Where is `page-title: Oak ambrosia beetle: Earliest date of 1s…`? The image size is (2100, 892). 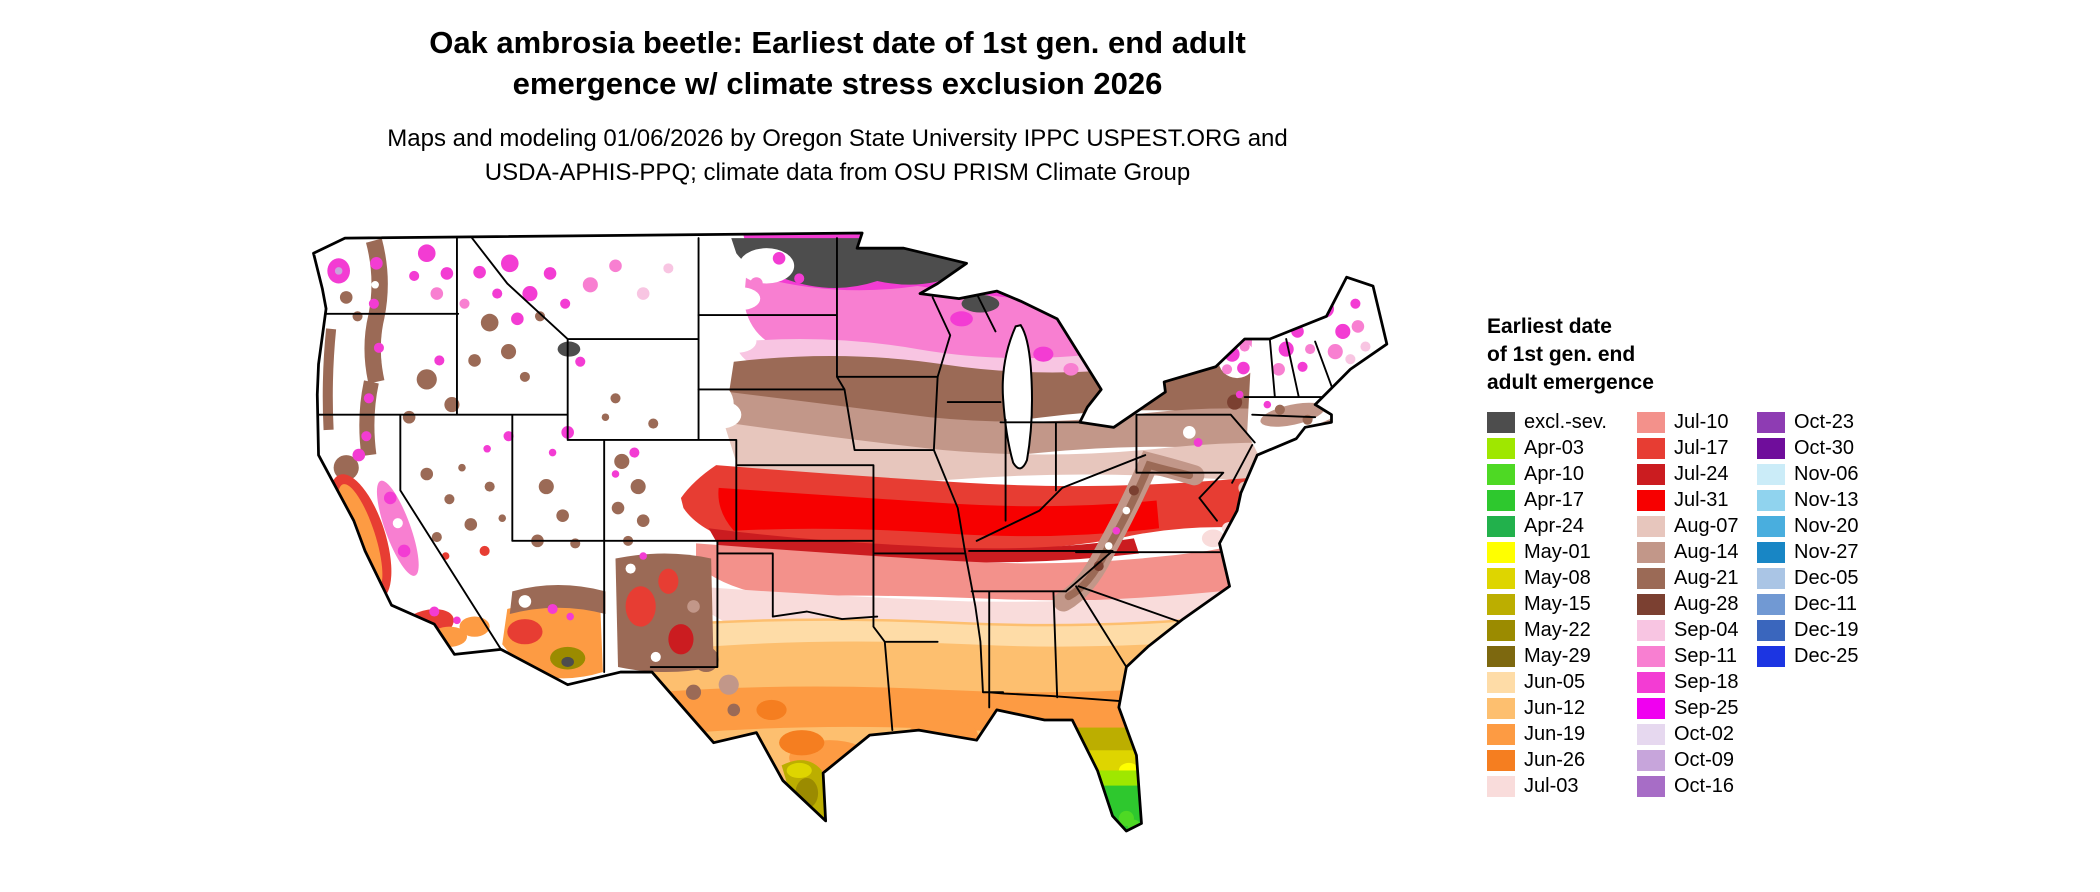
page-title: Oak ambrosia beetle: Earliest date of 1s… is located at coordinates (837, 63).